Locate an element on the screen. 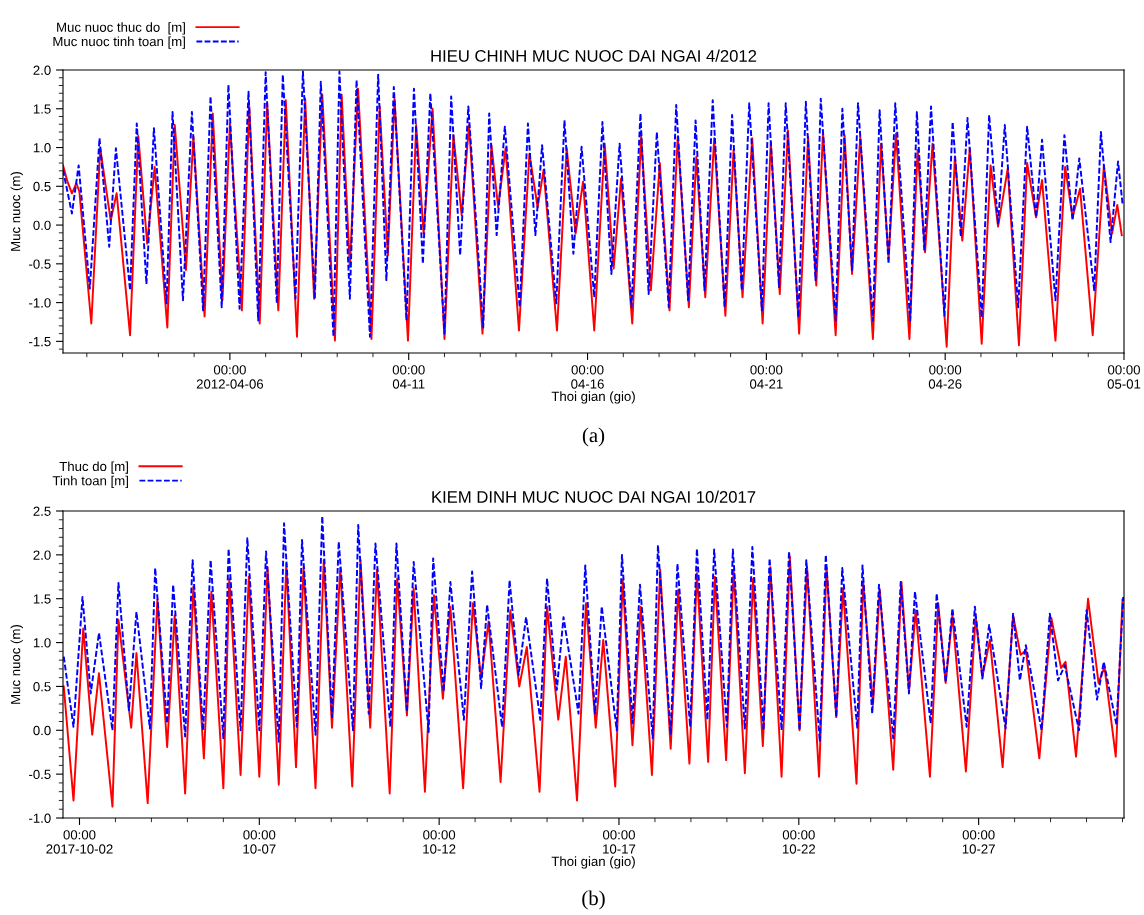 Image resolution: width=1144 pixels, height=915 pixels. legend-label: Thuc do [m] is located at coordinates (93, 467).